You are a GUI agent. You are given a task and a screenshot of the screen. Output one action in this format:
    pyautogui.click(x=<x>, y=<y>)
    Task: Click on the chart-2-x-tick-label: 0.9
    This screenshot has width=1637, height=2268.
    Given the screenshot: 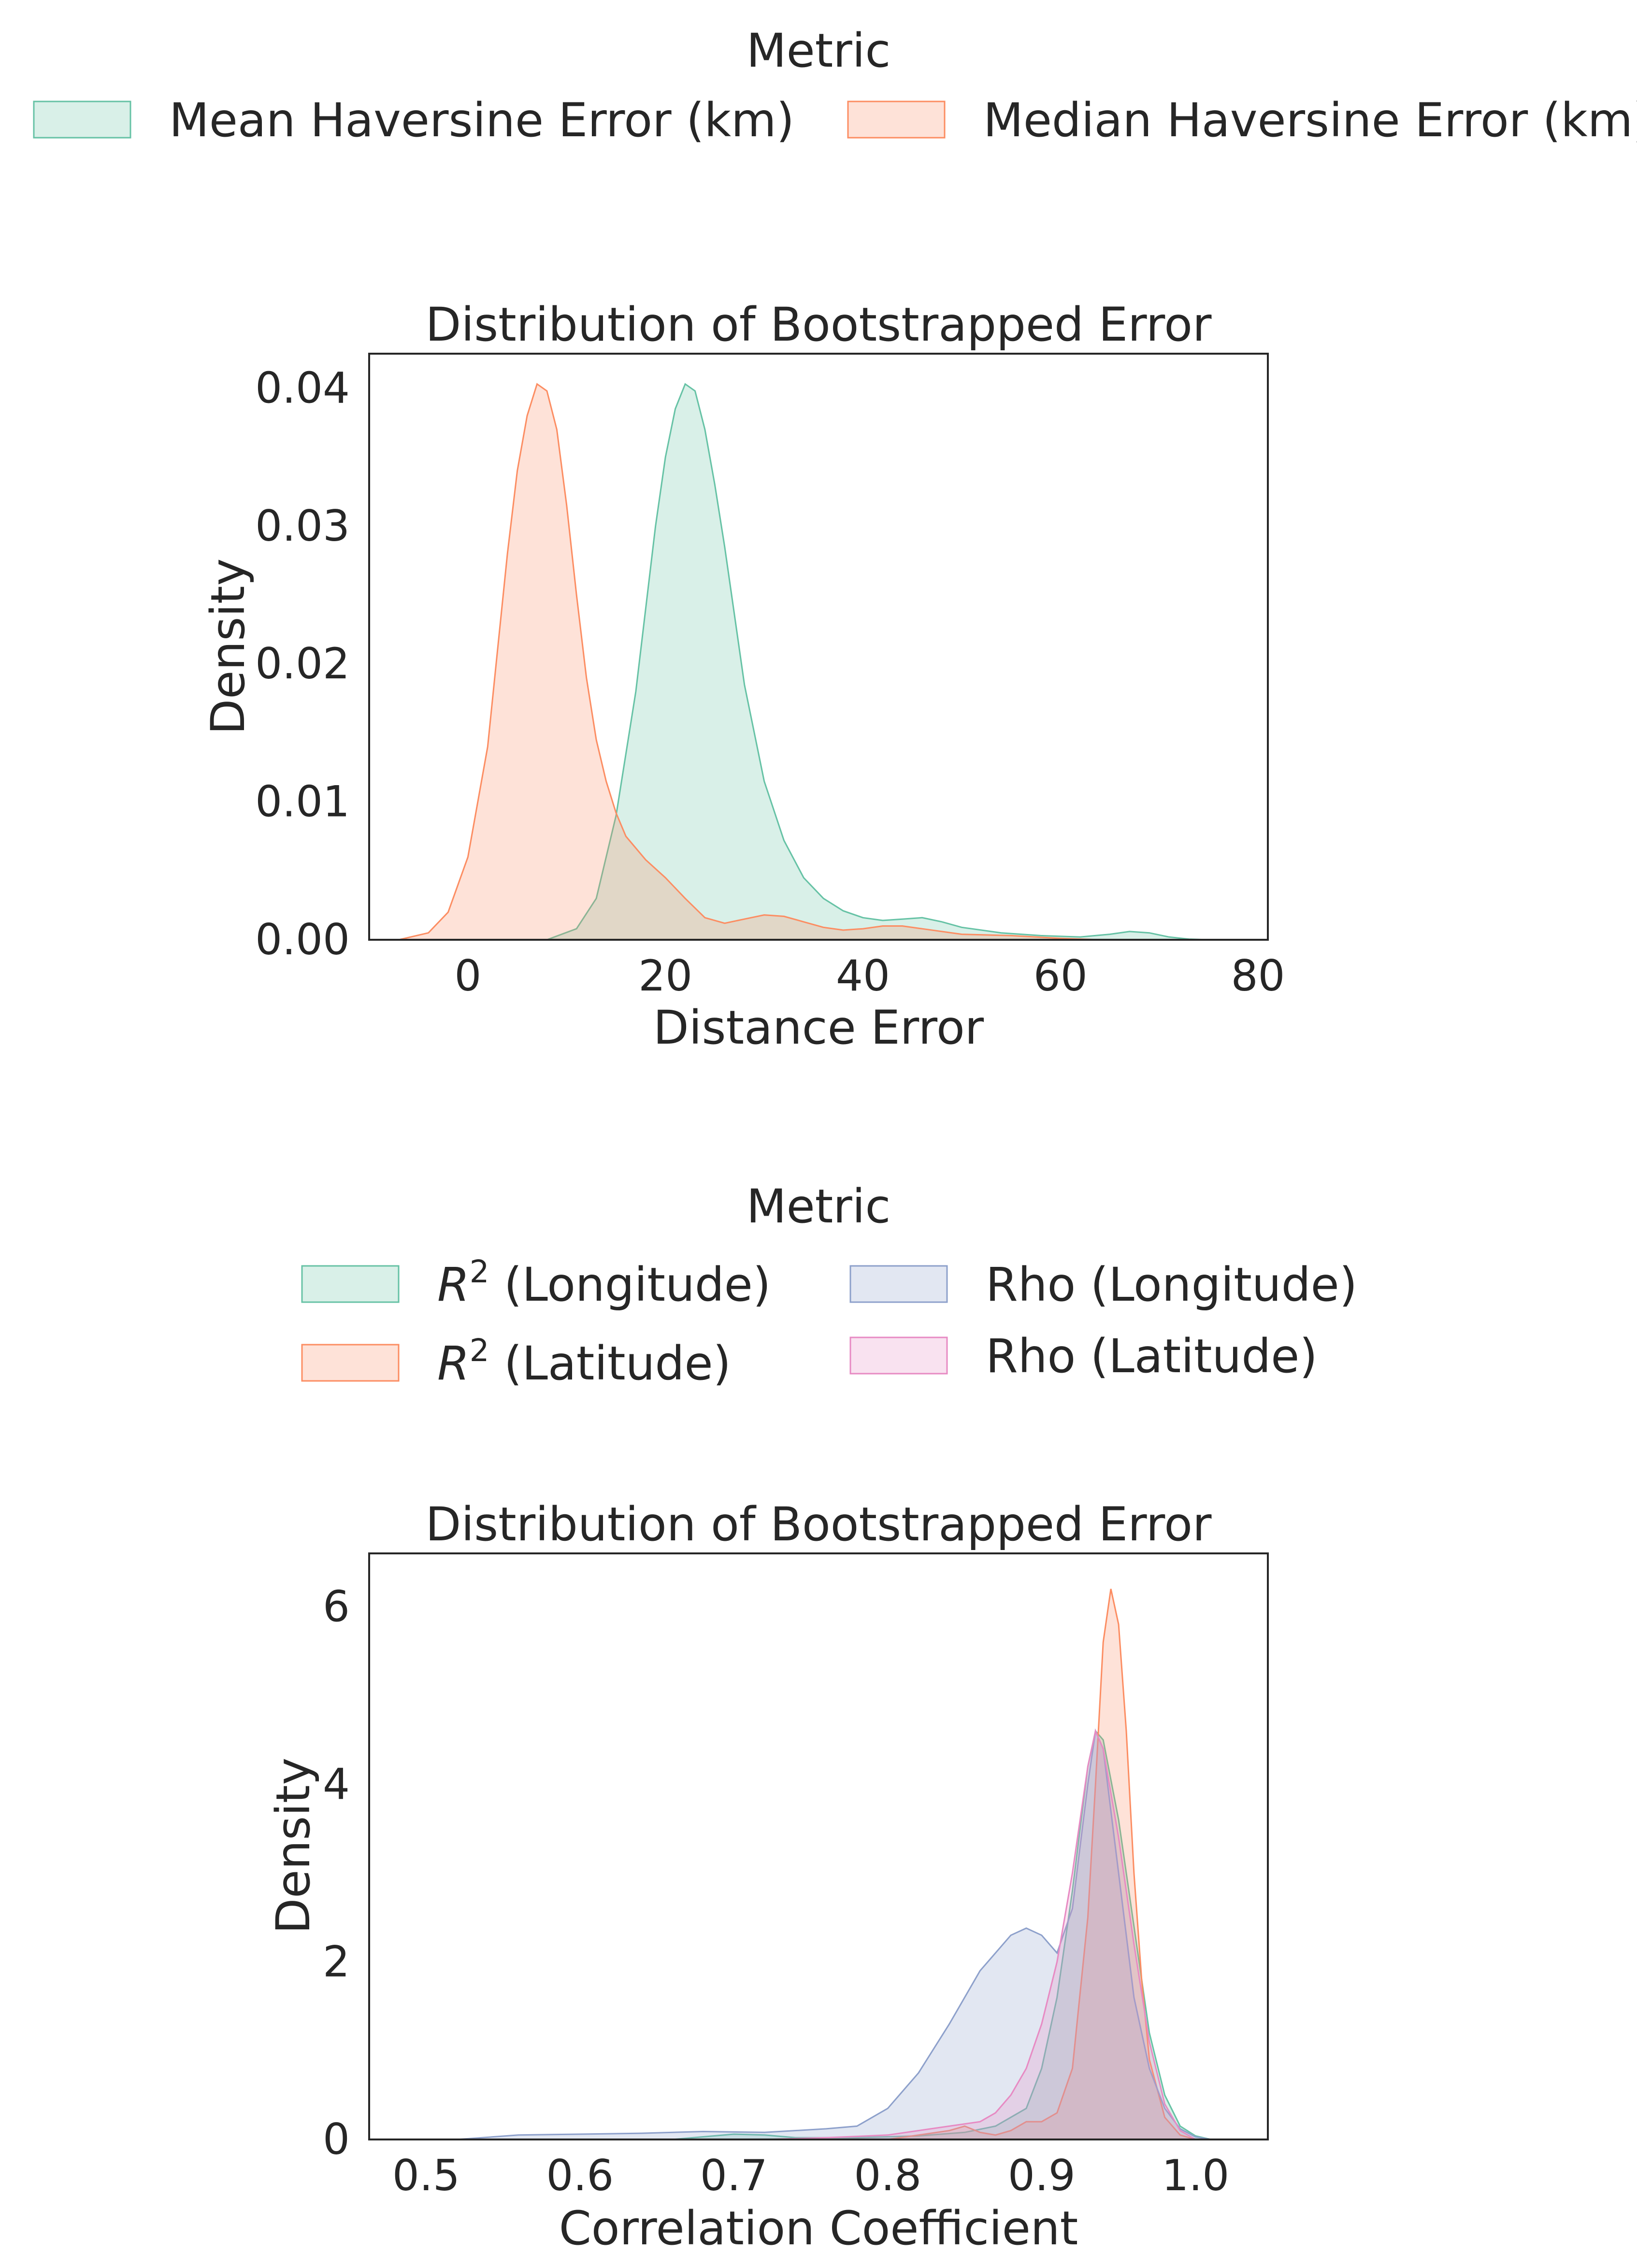 What is the action you would take?
    pyautogui.click(x=1042, y=2175)
    